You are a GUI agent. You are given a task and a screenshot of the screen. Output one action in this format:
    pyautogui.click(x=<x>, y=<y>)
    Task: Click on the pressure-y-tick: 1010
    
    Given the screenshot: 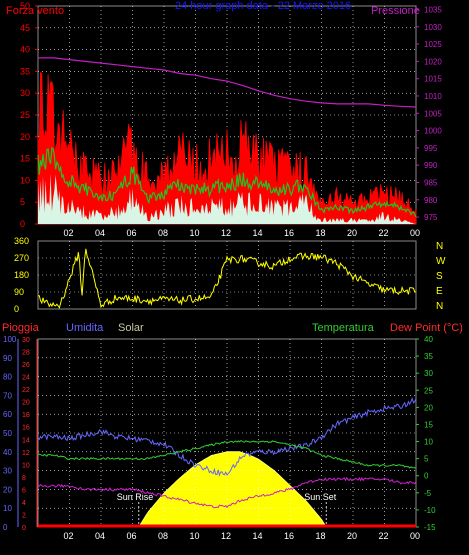 What is the action you would take?
    pyautogui.click(x=433, y=96)
    